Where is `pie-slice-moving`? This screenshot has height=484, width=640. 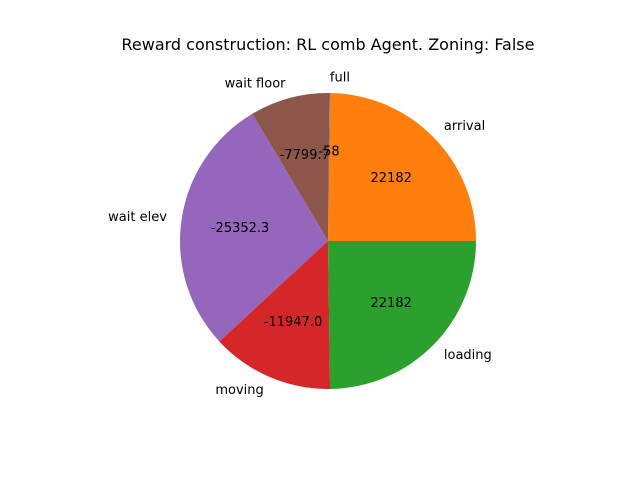 pie-slice-moving is located at coordinates (275, 315).